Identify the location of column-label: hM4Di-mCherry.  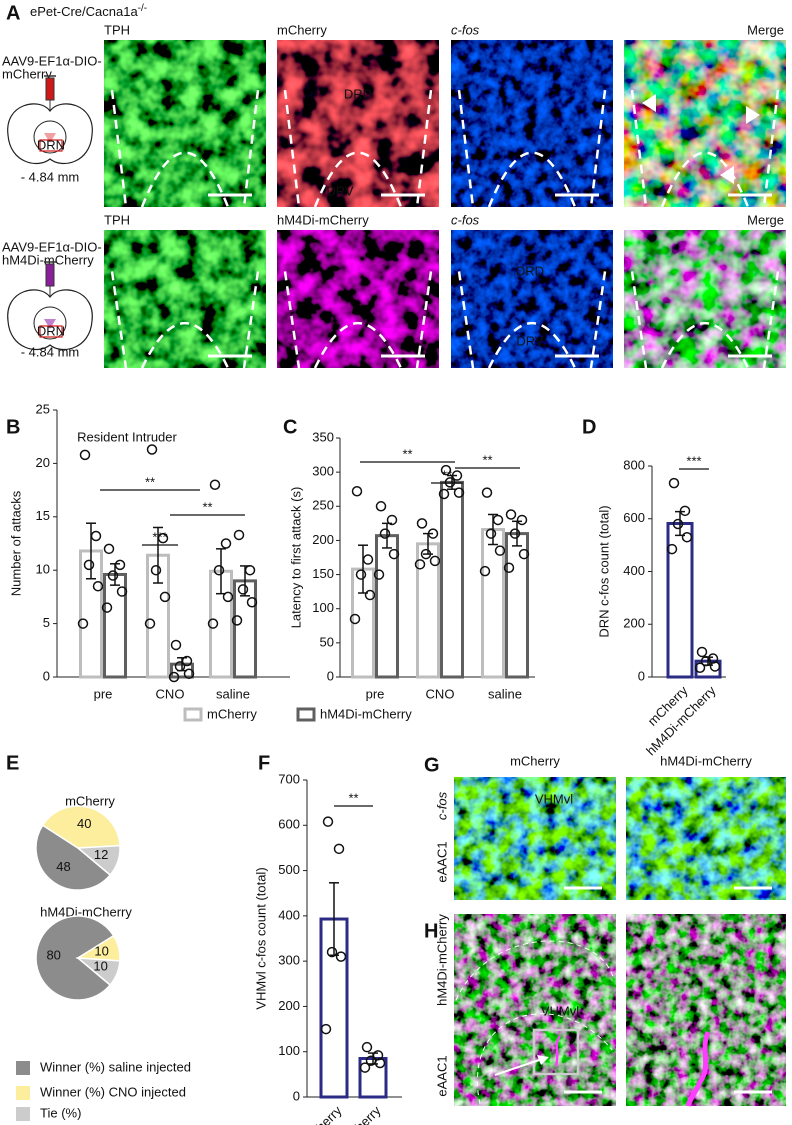
(706, 760).